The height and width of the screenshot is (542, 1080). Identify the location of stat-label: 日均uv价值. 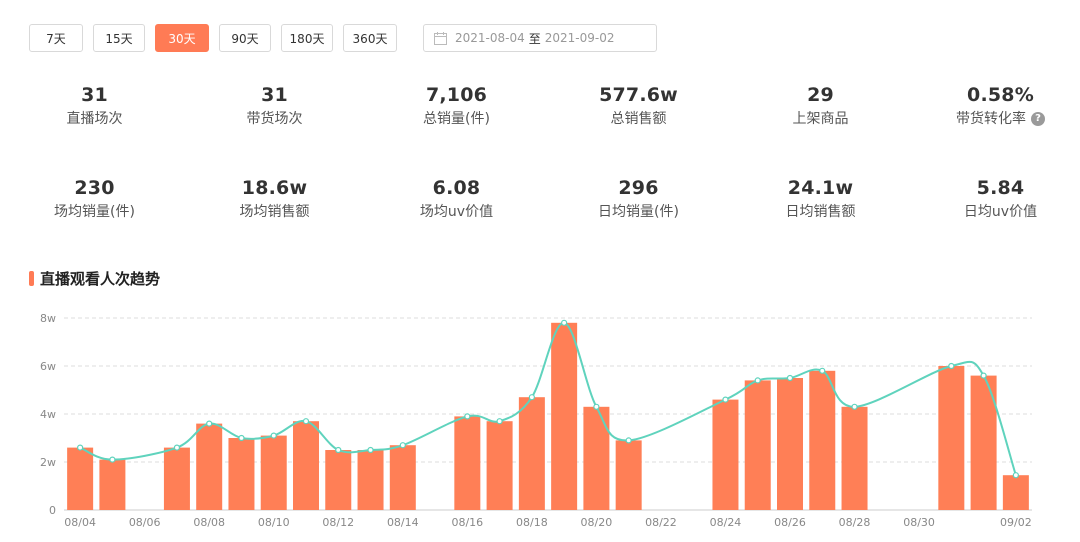
(995, 212).